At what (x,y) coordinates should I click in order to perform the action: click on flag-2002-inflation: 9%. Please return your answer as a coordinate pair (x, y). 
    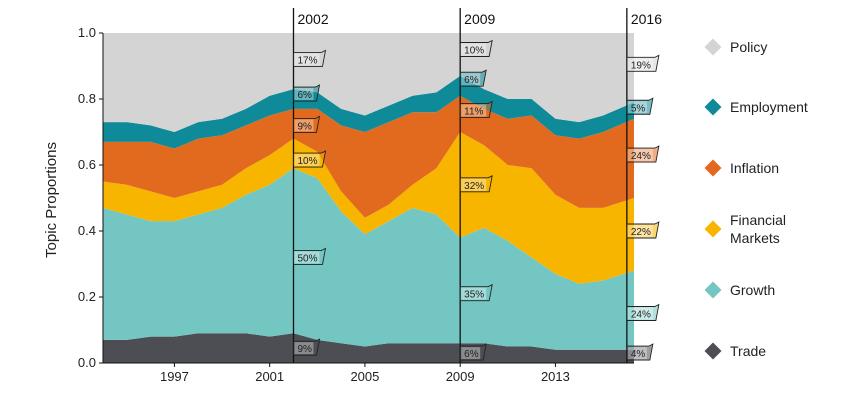
    Looking at the image, I should click on (307, 124).